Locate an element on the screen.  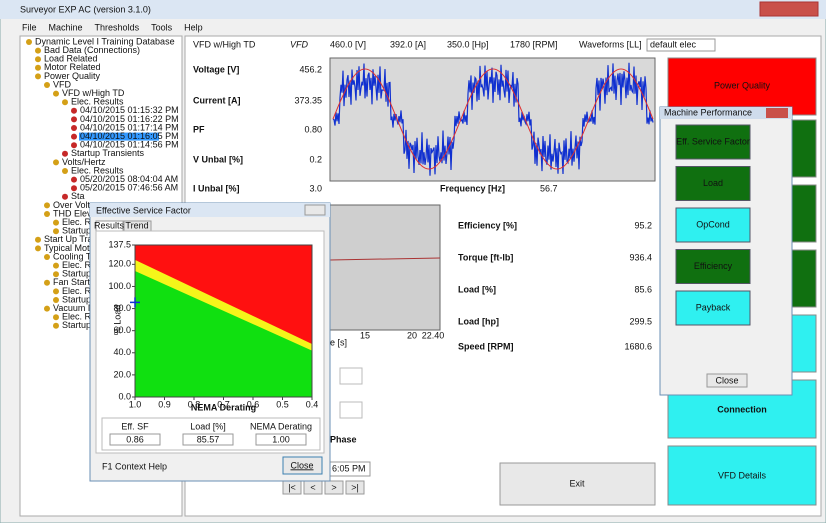
tree-label: Over Volta is located at coordinates (74, 205).